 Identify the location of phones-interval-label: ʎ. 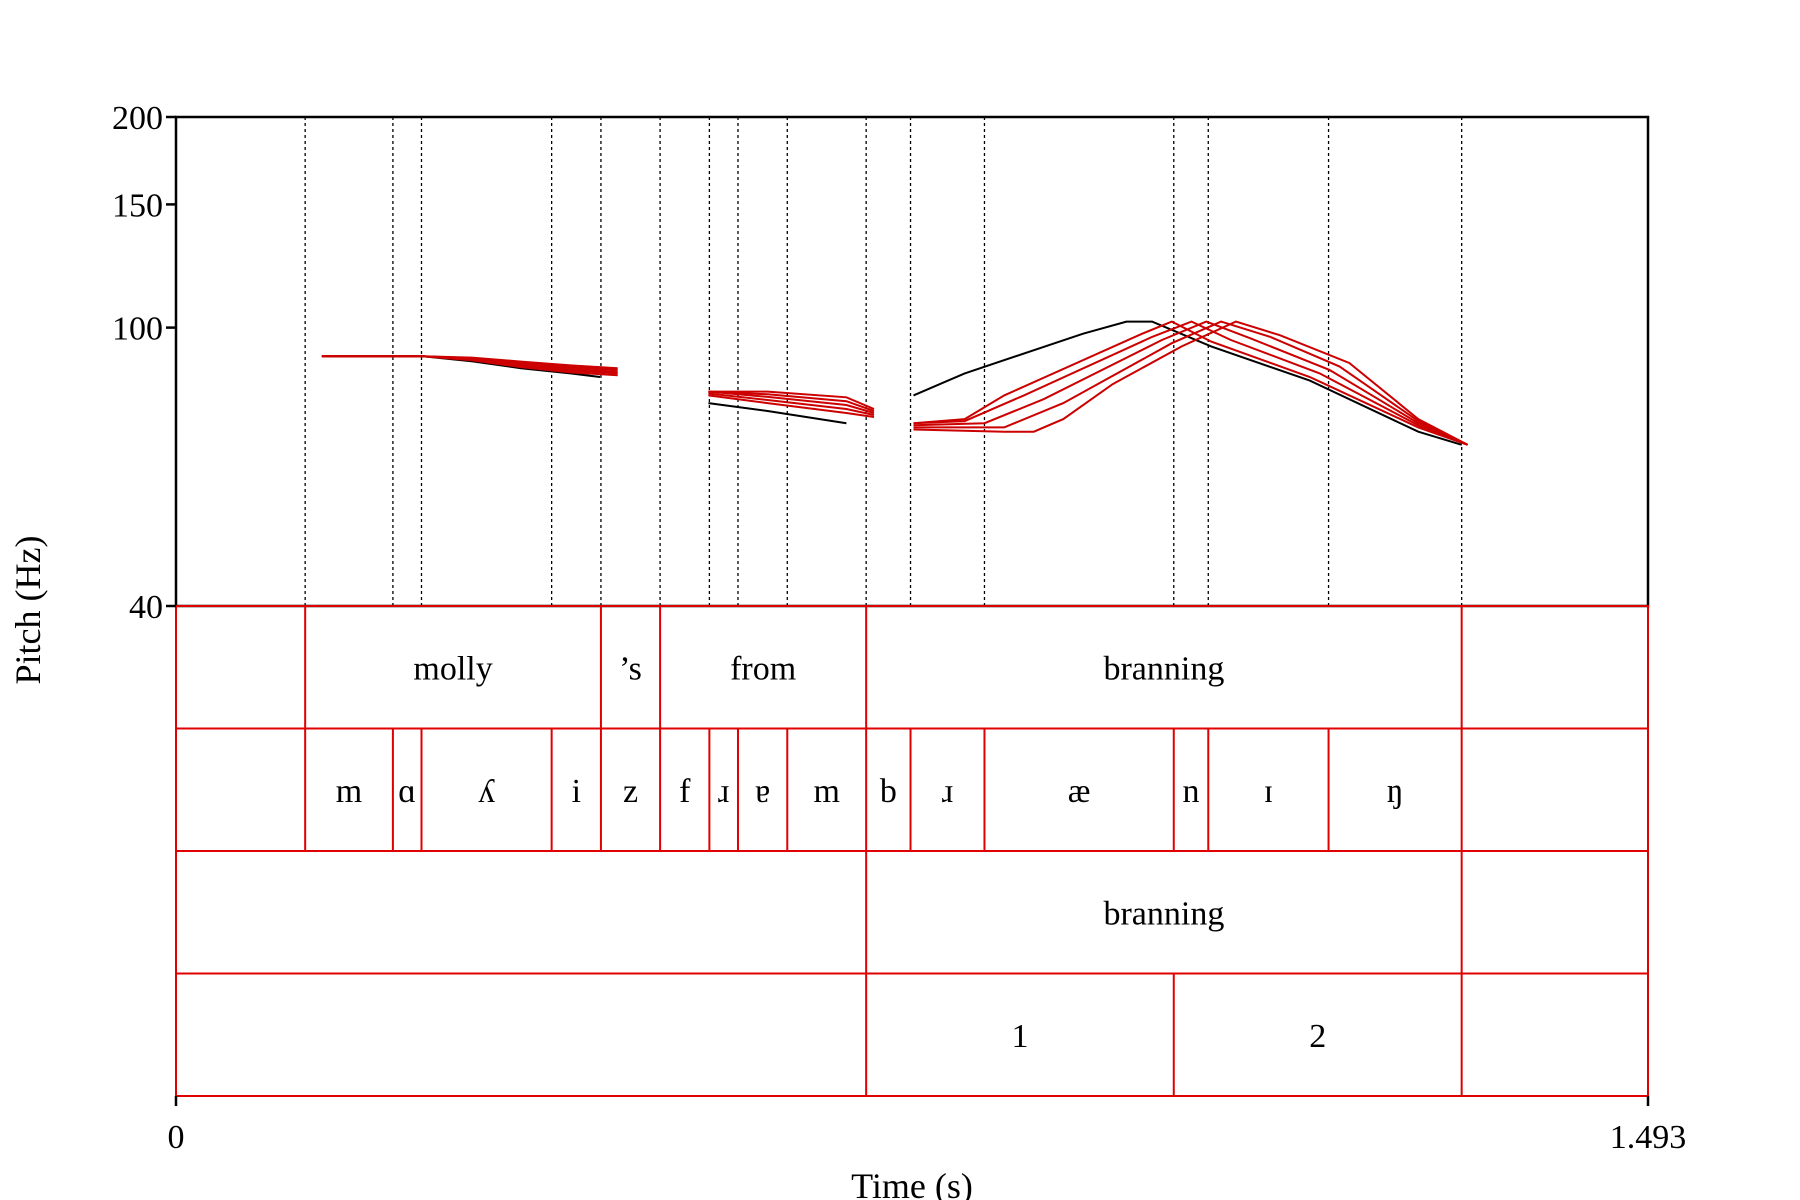
(486, 791).